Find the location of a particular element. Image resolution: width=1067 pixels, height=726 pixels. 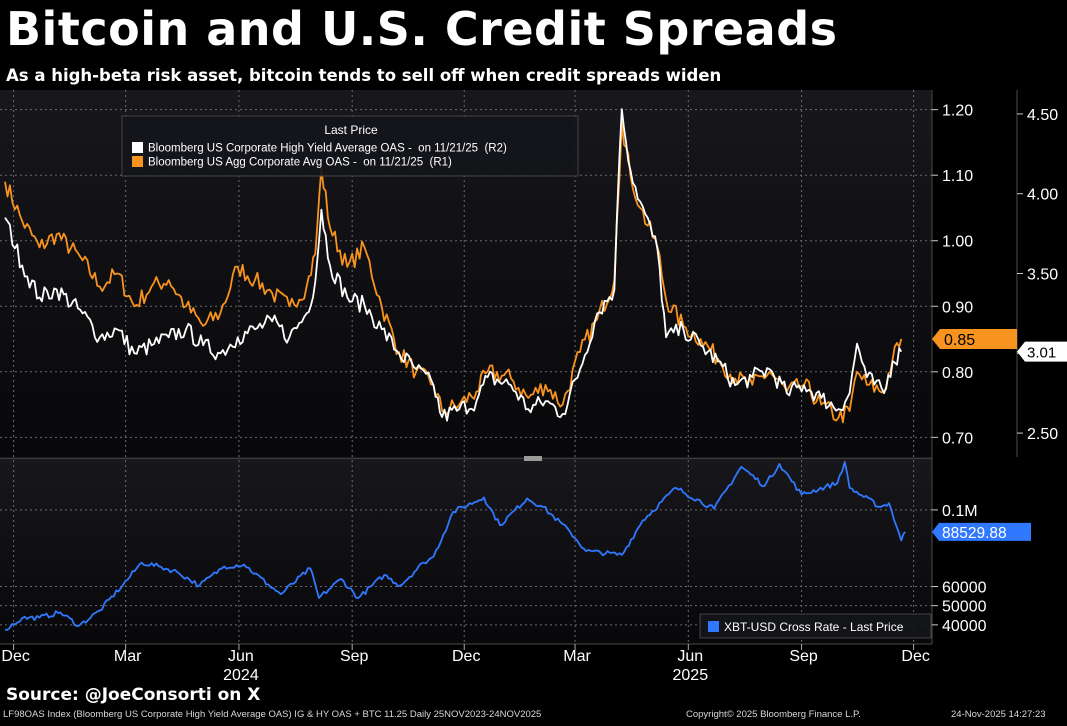

r2-tick-label: 4.50 is located at coordinates (1042, 115).